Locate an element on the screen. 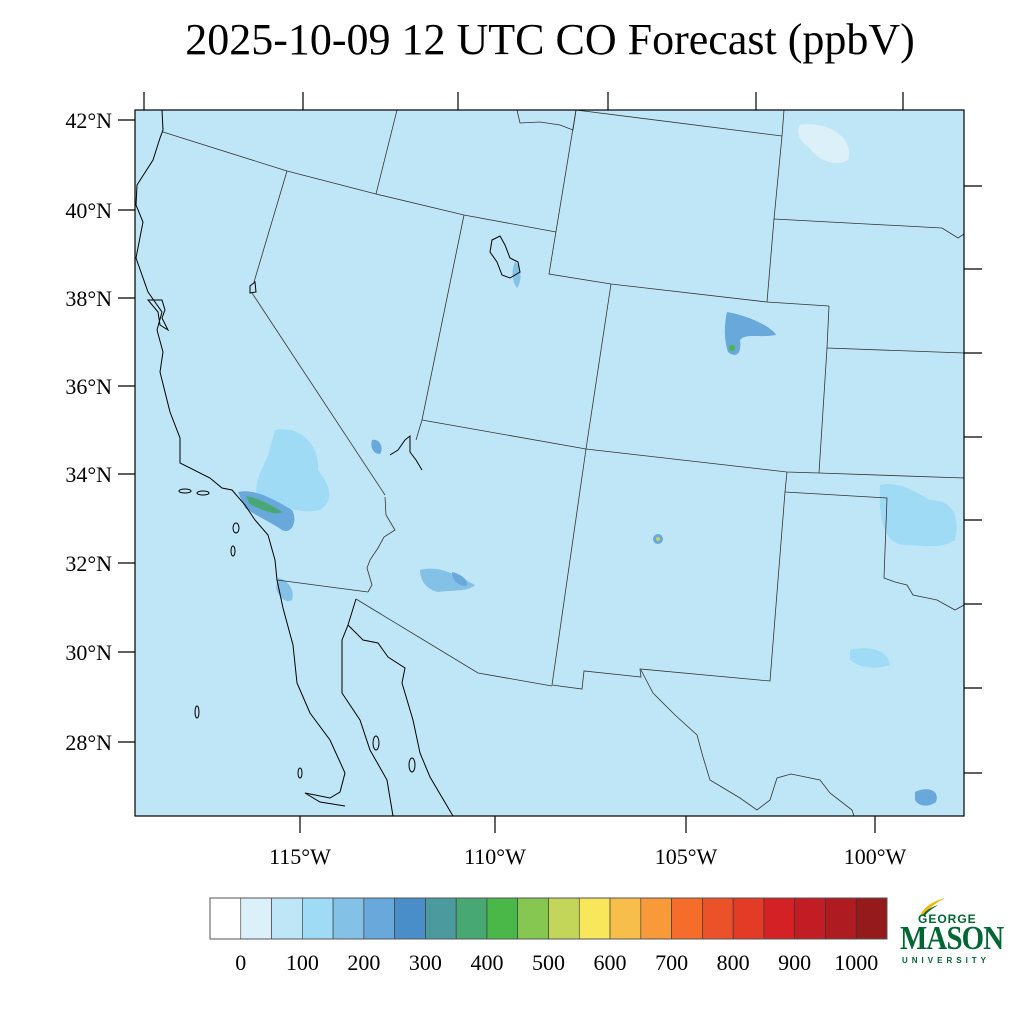  colorbar-label: 900 is located at coordinates (794, 962).